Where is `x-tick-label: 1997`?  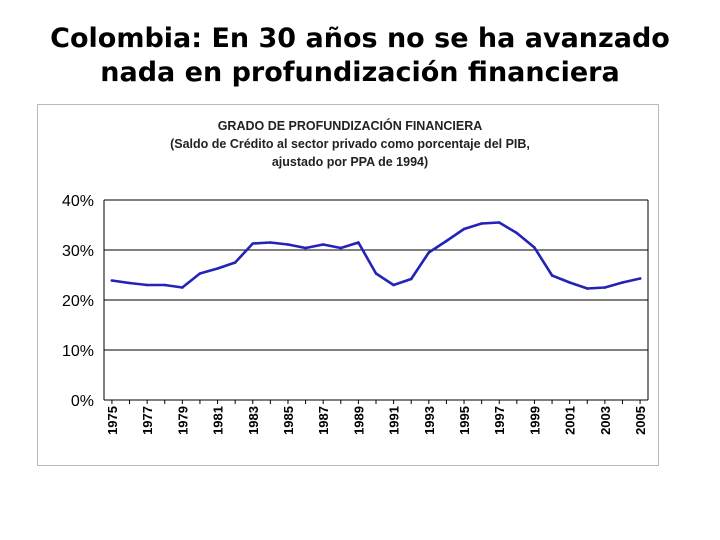 x-tick-label: 1997 is located at coordinates (499, 420).